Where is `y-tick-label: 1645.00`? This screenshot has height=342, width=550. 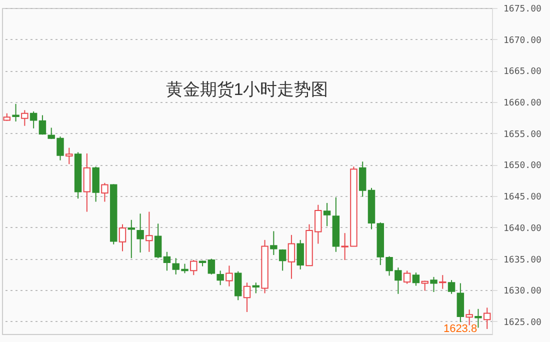
y-tick-label: 1645.00 is located at coordinates (523, 197).